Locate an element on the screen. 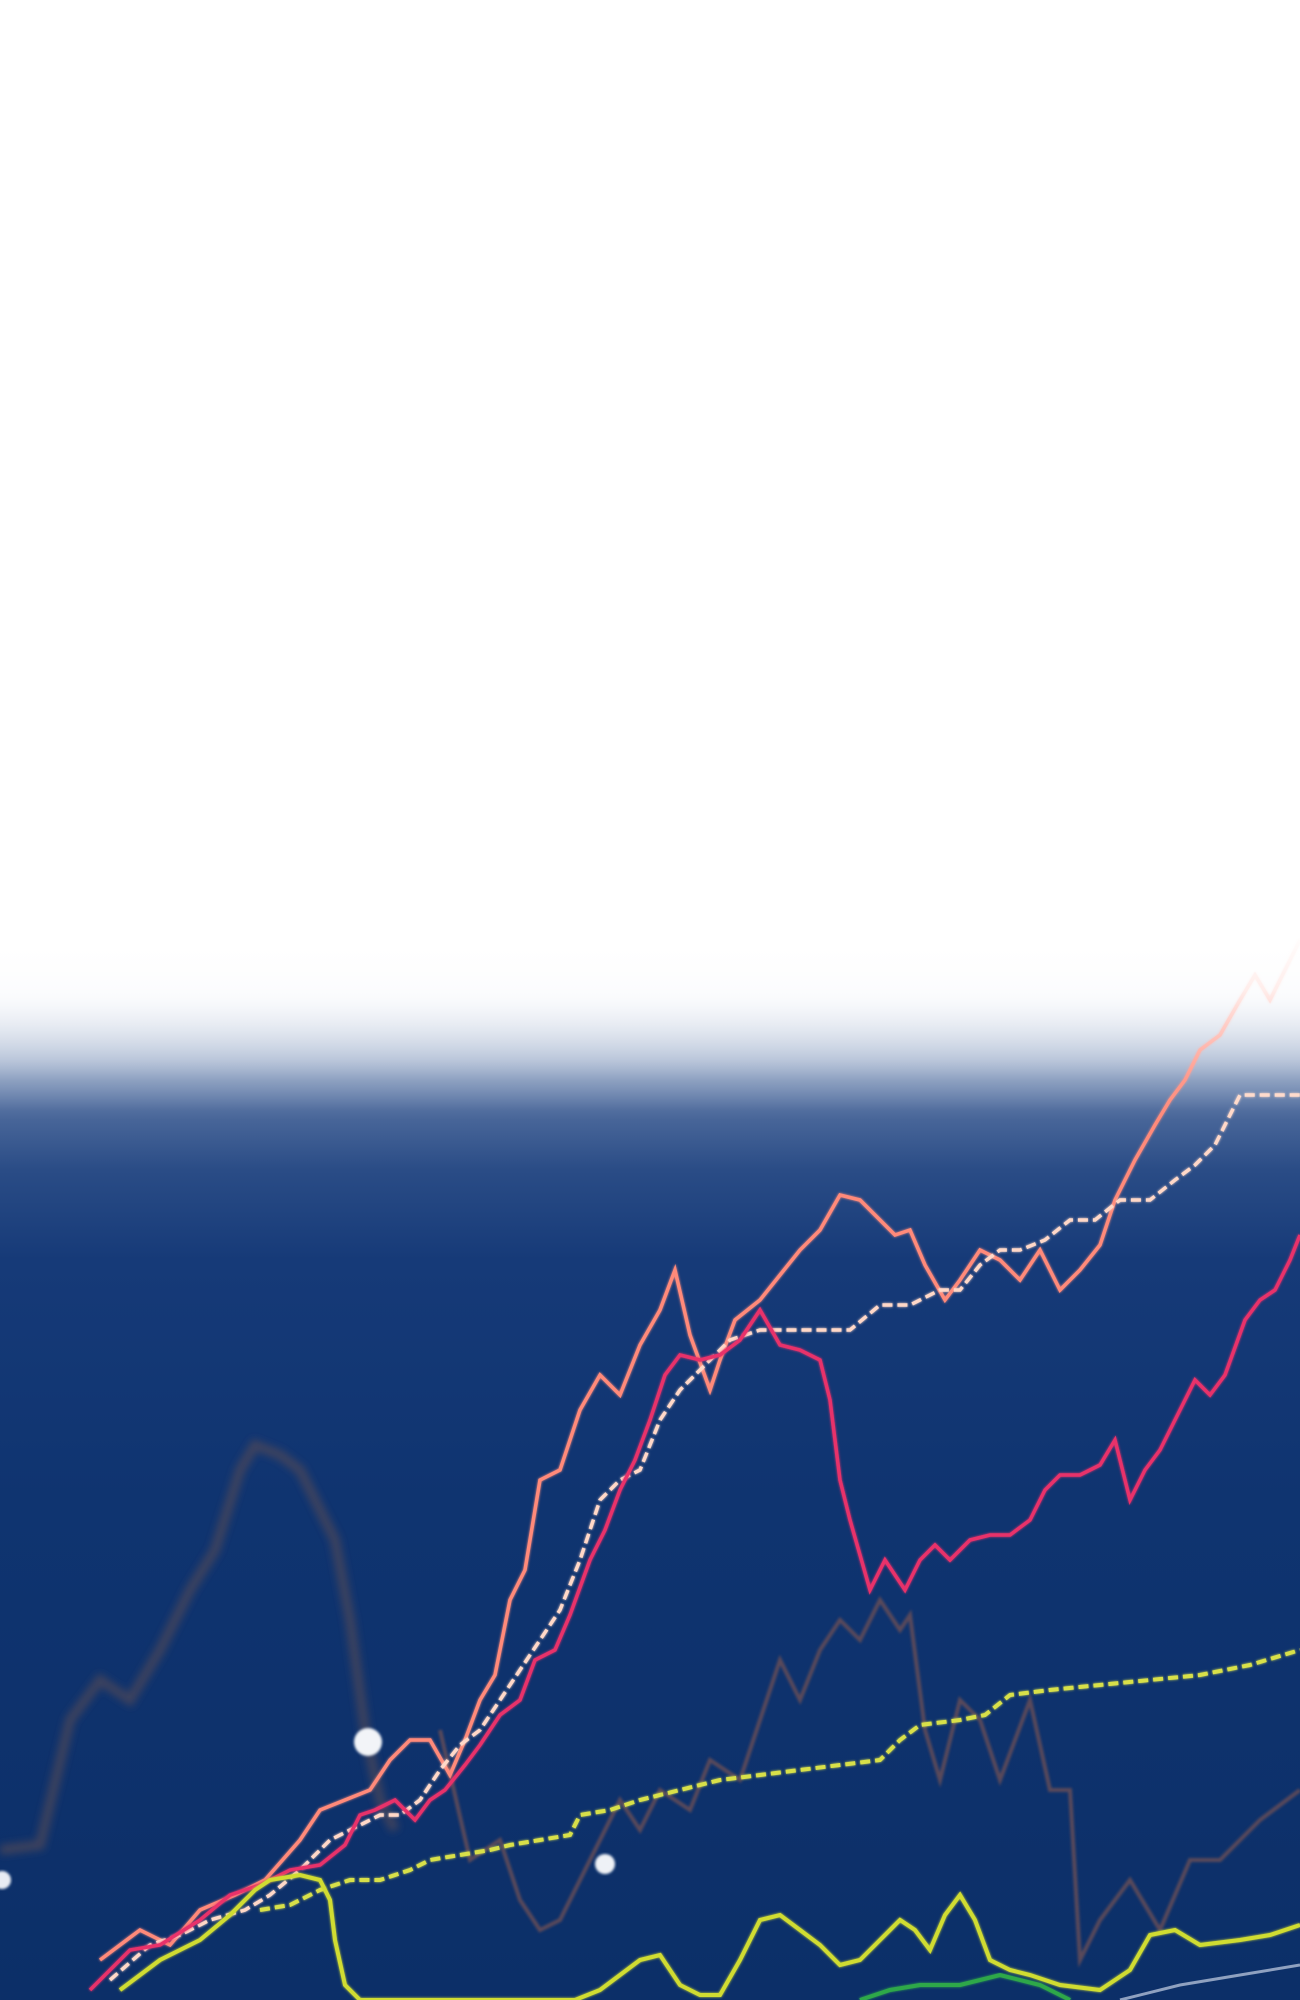  yellow-dashed-series-line is located at coordinates (779, 1780).